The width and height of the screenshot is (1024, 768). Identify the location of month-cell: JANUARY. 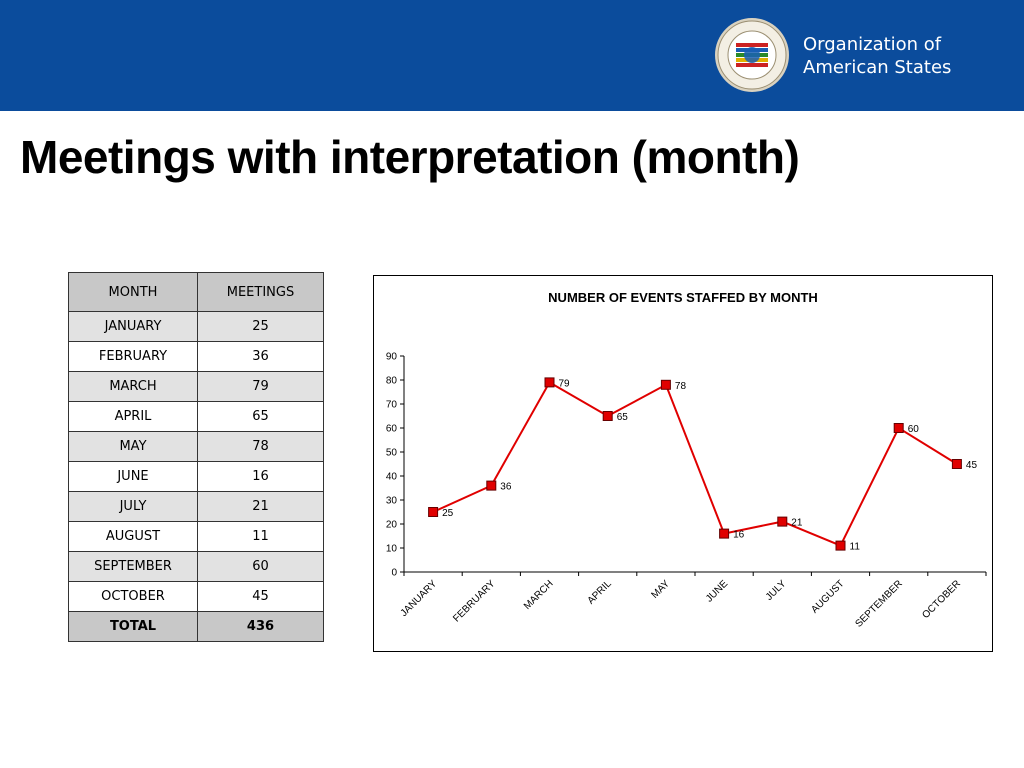
(133, 326).